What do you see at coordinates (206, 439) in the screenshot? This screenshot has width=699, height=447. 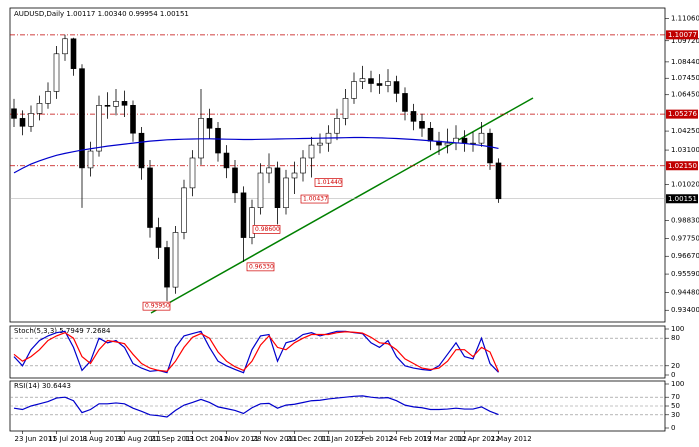 I see `x-tick-label: 13 Oct 2011` at bounding box center [206, 439].